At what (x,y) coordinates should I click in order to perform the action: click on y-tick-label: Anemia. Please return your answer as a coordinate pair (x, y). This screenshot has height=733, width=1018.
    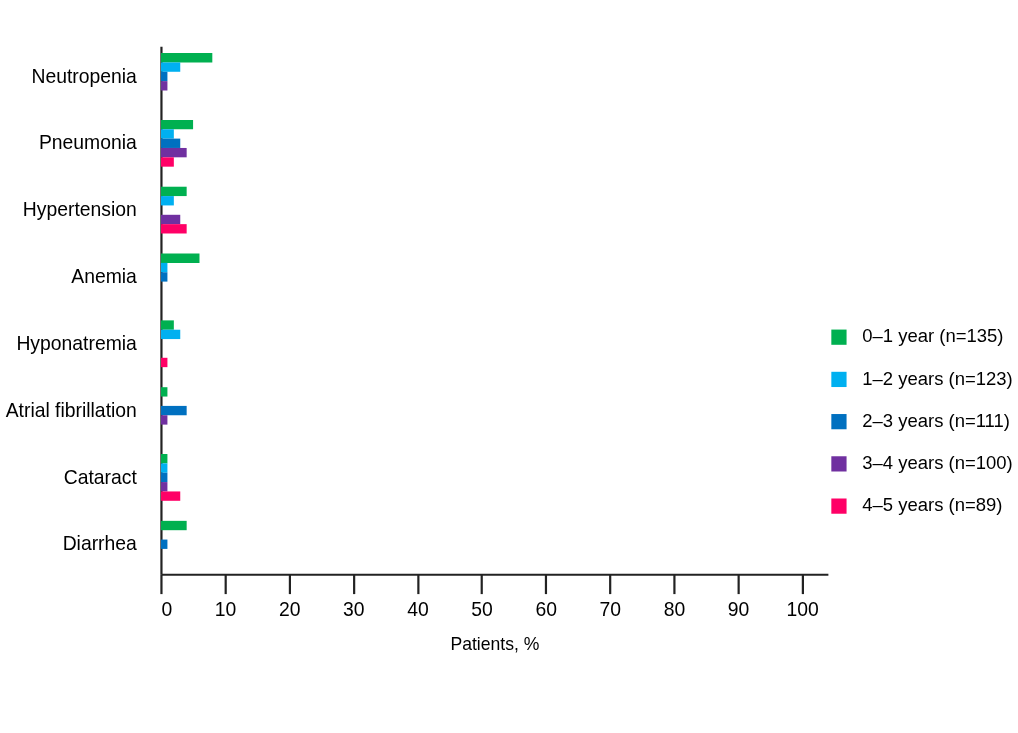
    Looking at the image, I should click on (104, 276).